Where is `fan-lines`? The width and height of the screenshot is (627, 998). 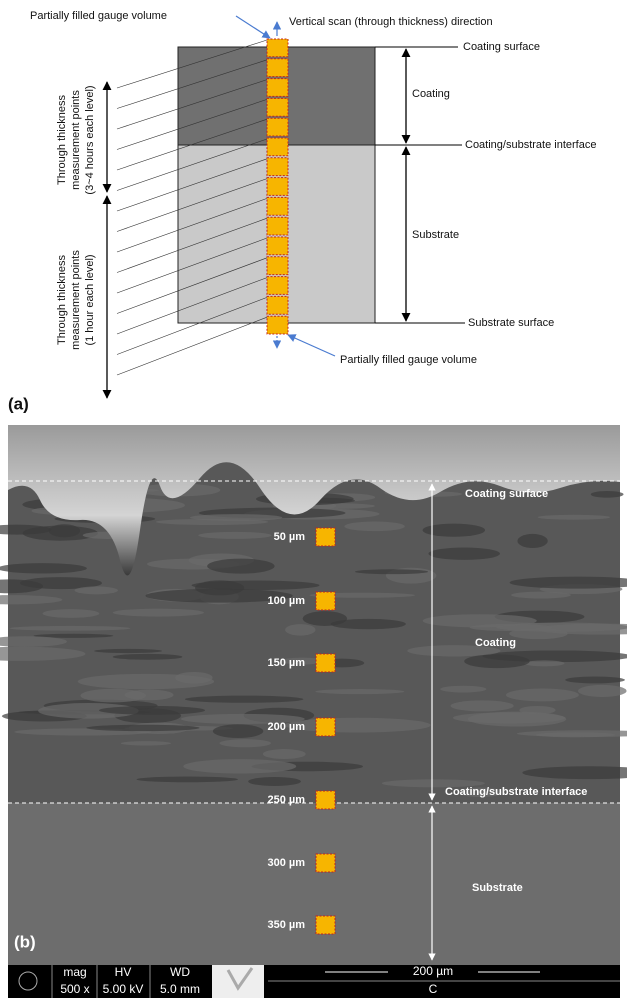
fan-lines is located at coordinates (192, 207).